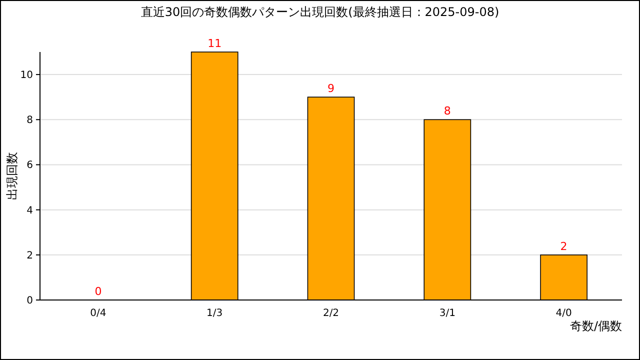  I want to click on y-axis-title: 出現回数, so click(12, 176).